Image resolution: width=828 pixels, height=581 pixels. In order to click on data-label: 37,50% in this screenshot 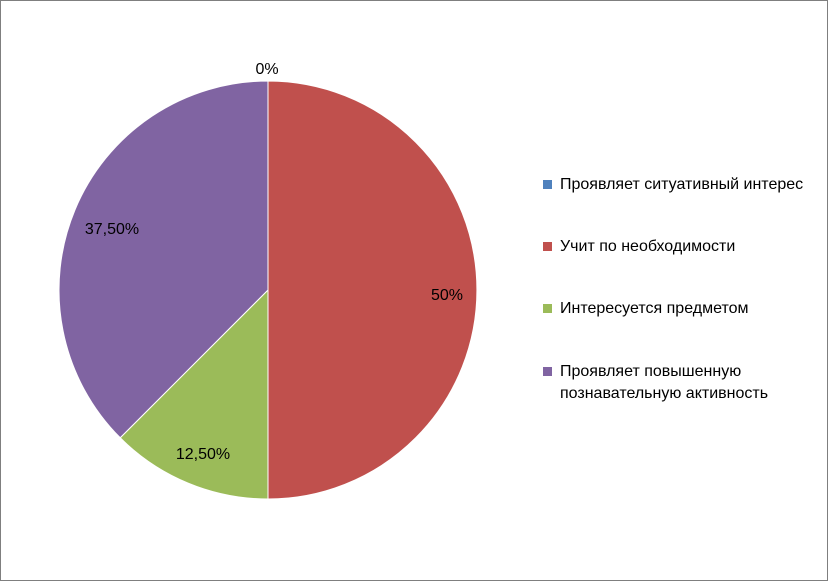, I will do `click(112, 229)`.